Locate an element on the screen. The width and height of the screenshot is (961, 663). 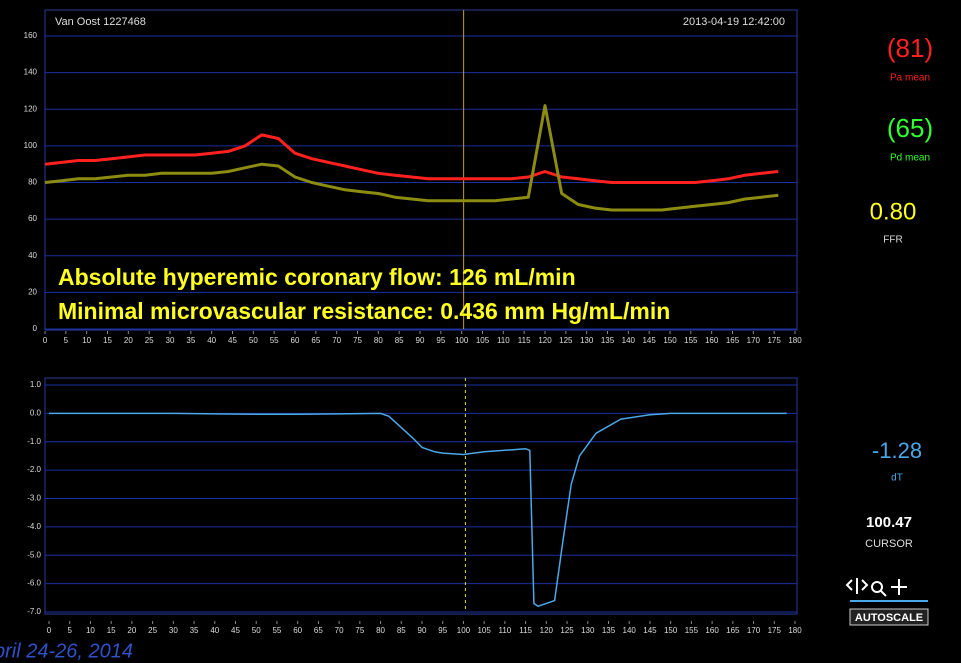
x-tick-label: 175 is located at coordinates (774, 340).